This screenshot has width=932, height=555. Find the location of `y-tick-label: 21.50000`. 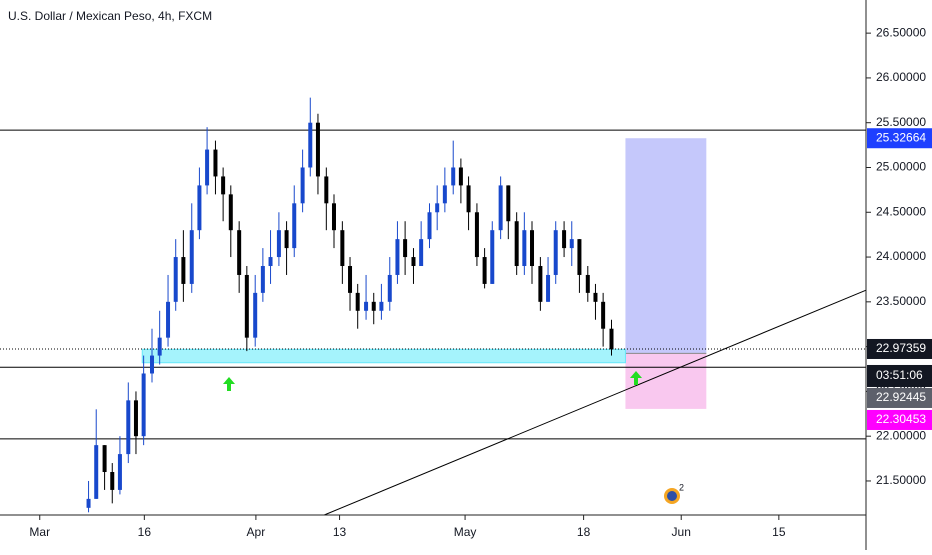

y-tick-label: 21.50000 is located at coordinates (901, 480).